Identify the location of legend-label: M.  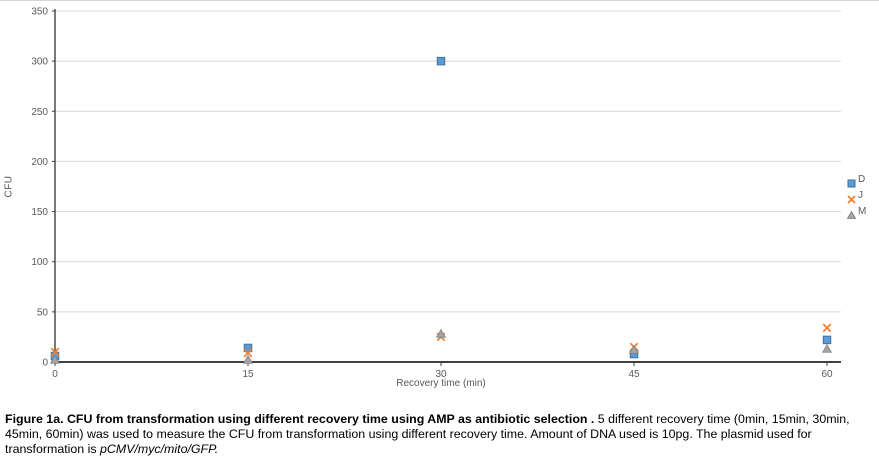
(862, 211).